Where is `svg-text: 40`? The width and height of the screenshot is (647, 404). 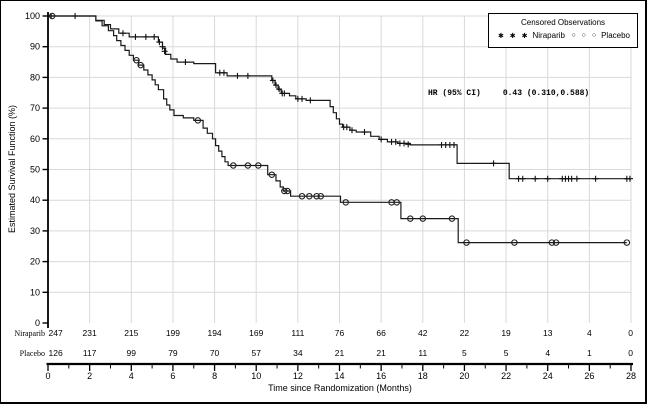 svg-text: 40 is located at coordinates (35, 200).